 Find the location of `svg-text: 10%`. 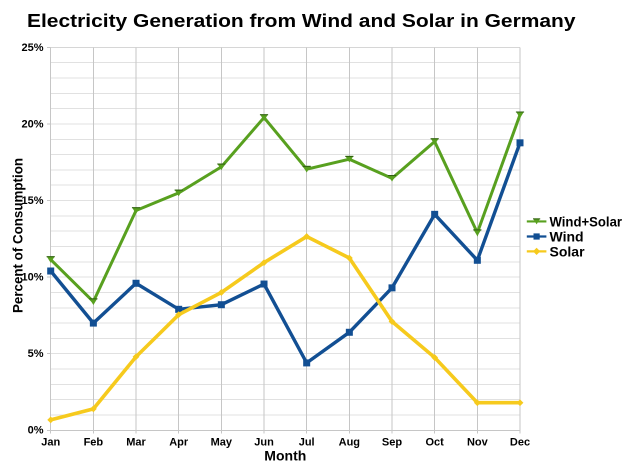

svg-text: 10% is located at coordinates (32, 278).